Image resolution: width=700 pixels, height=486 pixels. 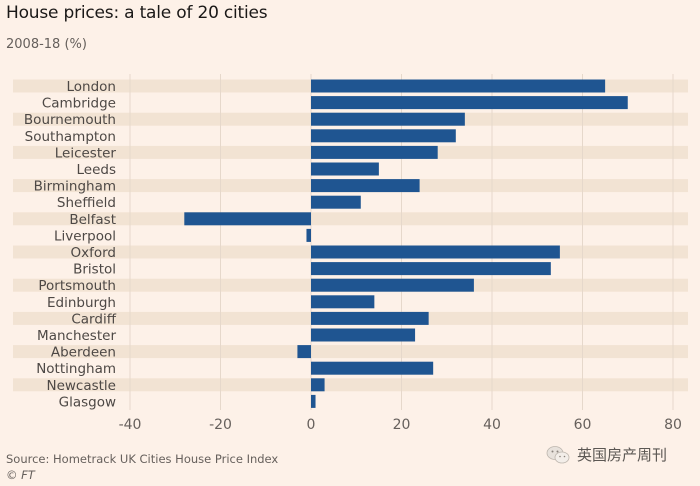 What do you see at coordinates (583, 425) in the screenshot?
I see `x-tick-label: 60` at bounding box center [583, 425].